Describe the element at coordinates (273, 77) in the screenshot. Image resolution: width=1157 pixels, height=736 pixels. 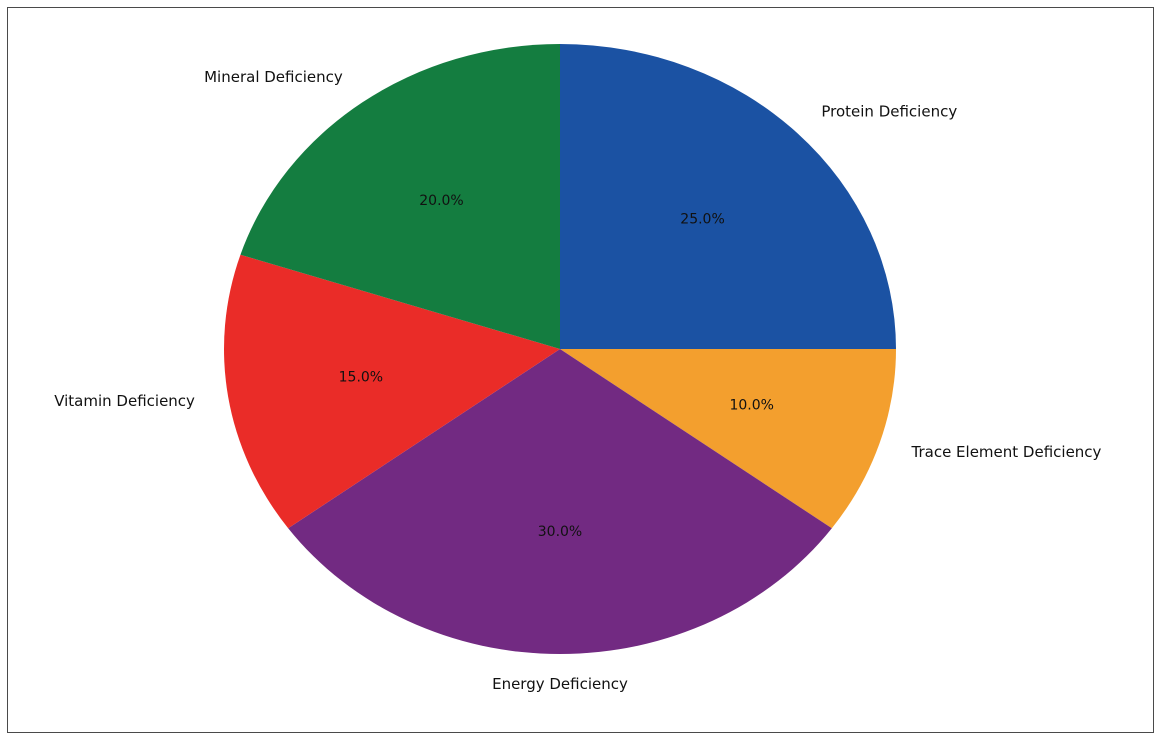
I see `category-label-mineral-deficiency: Mineral Deficiency` at that location.